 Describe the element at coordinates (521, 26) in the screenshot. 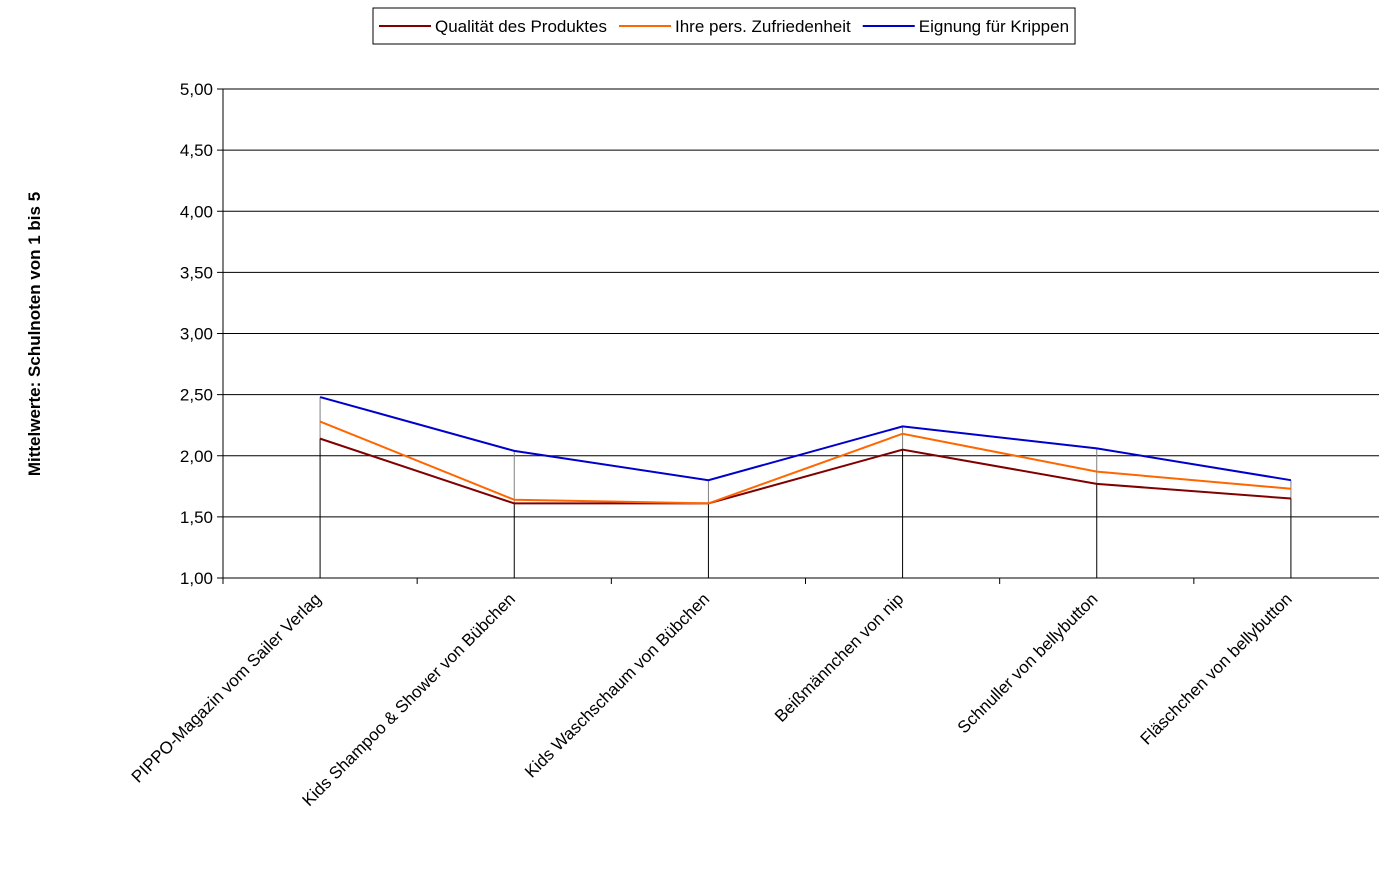

I see `legend-entry: Qualität des Produktes` at that location.